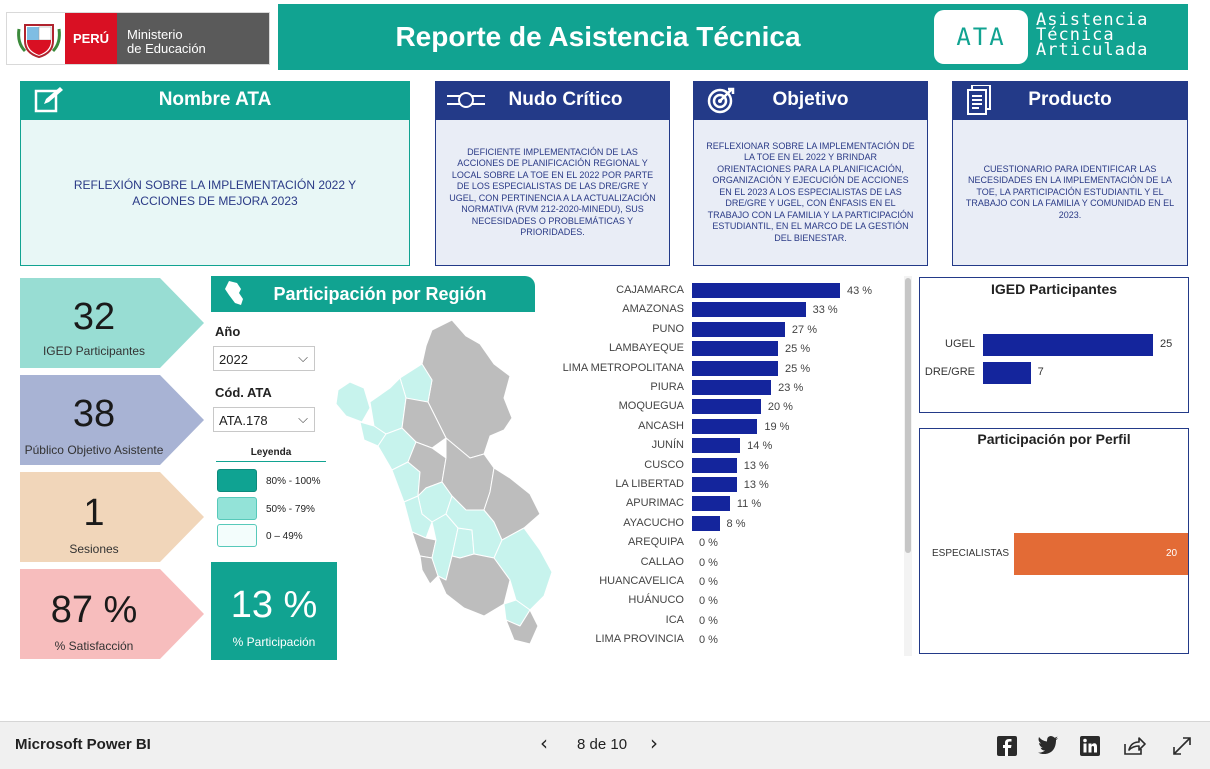  I want to click on objetivo-title: Objetivo, so click(810, 99).